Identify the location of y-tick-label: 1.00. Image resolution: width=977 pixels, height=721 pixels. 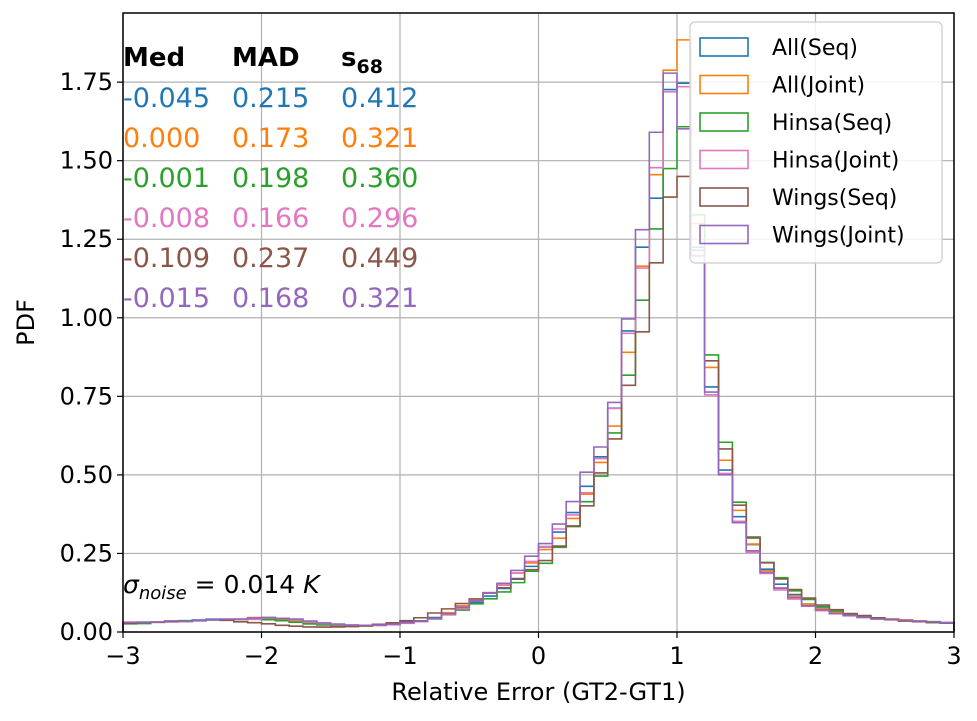
(86, 318).